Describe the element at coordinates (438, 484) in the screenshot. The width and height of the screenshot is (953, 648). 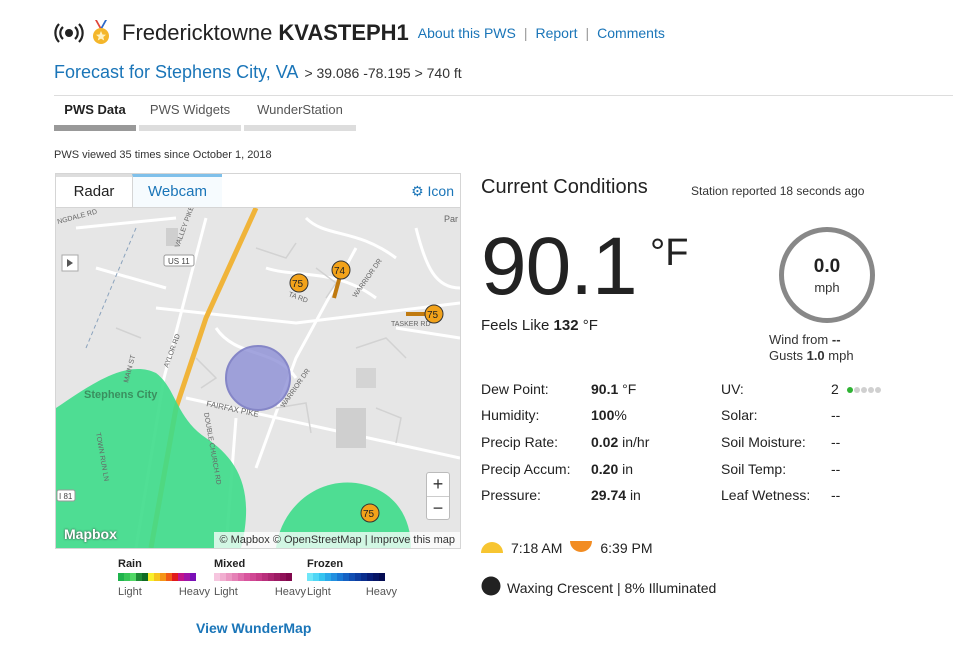
I see `zoom-in-button: +` at that location.